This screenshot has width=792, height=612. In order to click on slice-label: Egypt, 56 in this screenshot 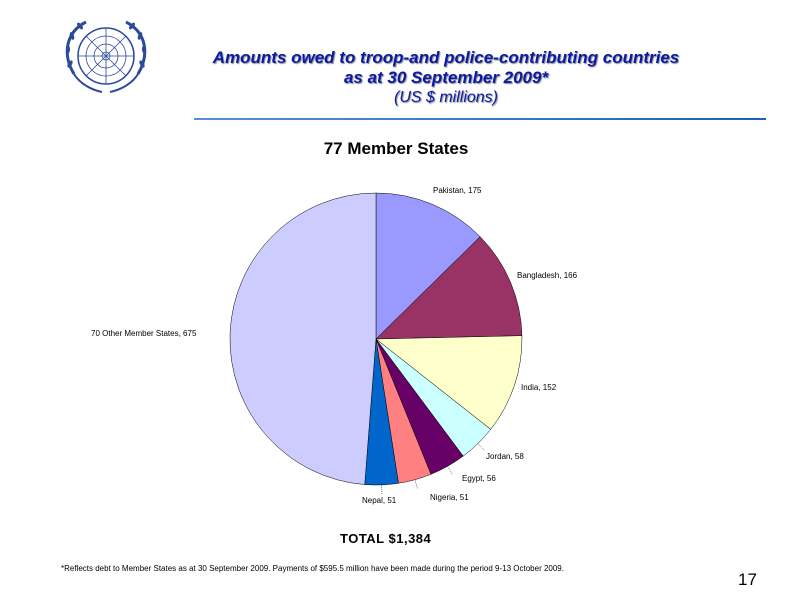, I will do `click(479, 478)`.